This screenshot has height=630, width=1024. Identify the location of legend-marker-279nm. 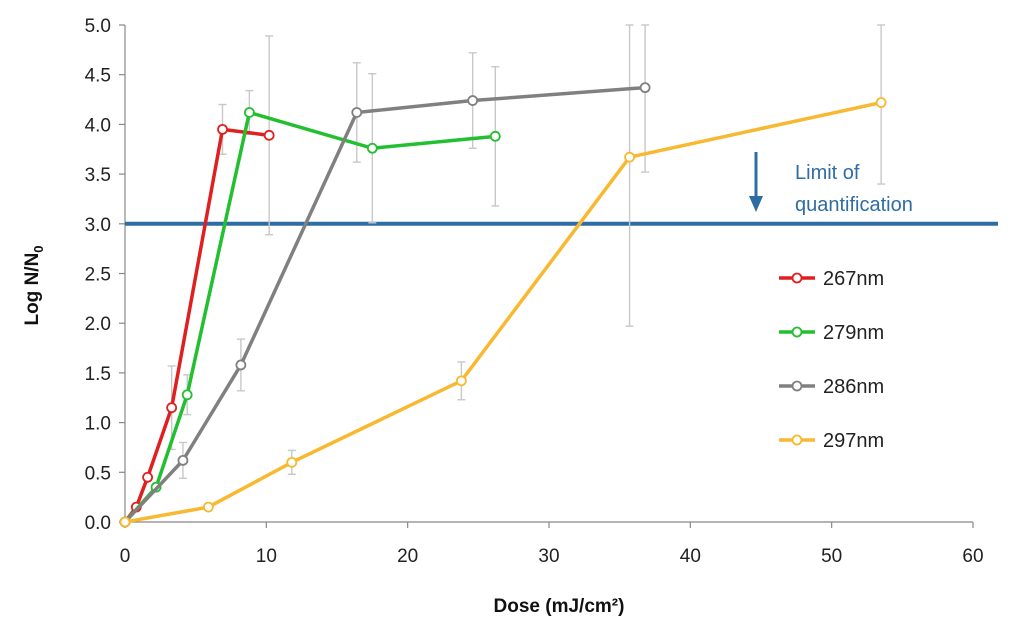
(797, 332).